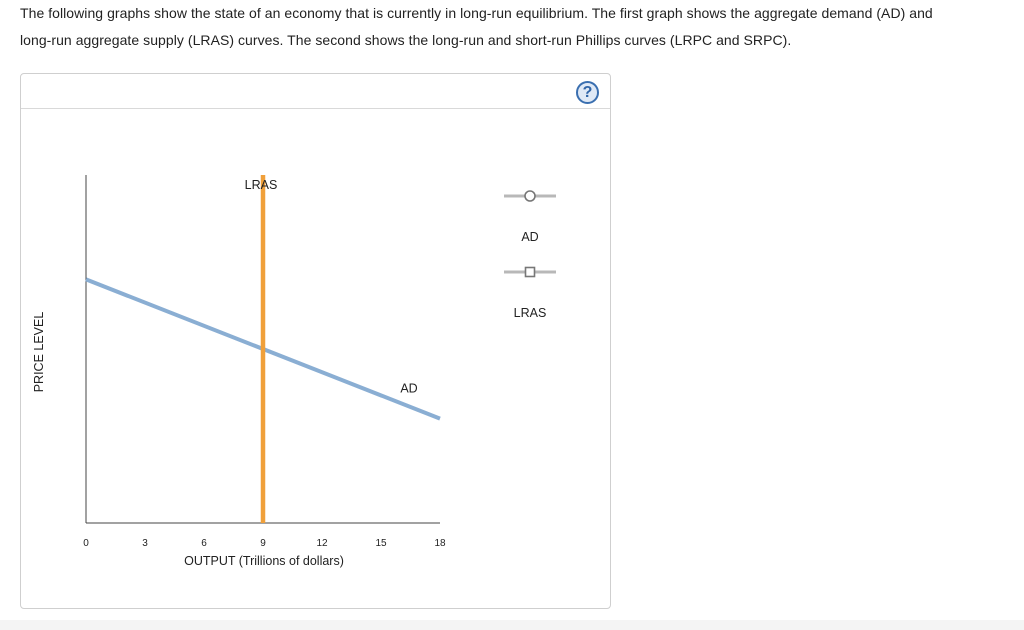  I want to click on ad-curve-label: AD, so click(408, 389).